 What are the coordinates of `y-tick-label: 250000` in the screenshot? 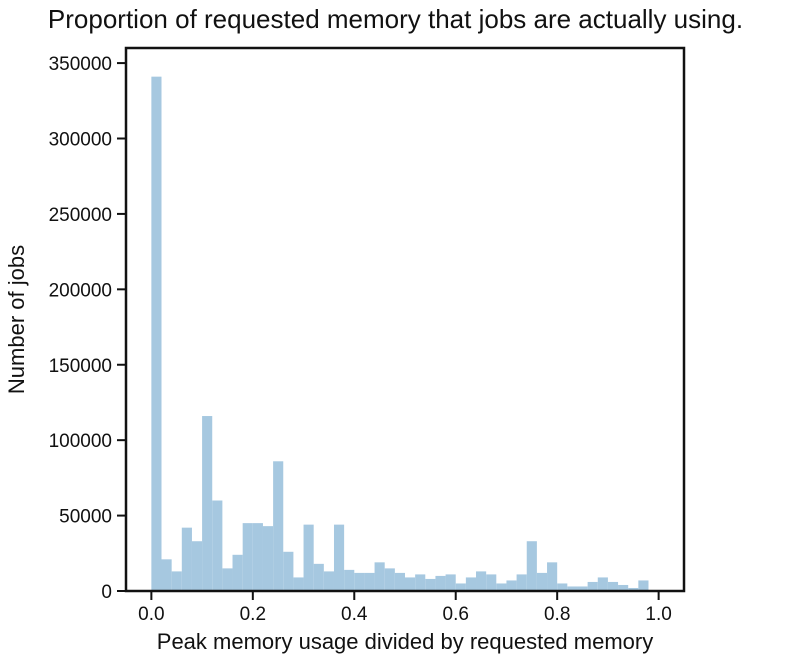 It's located at (80, 215).